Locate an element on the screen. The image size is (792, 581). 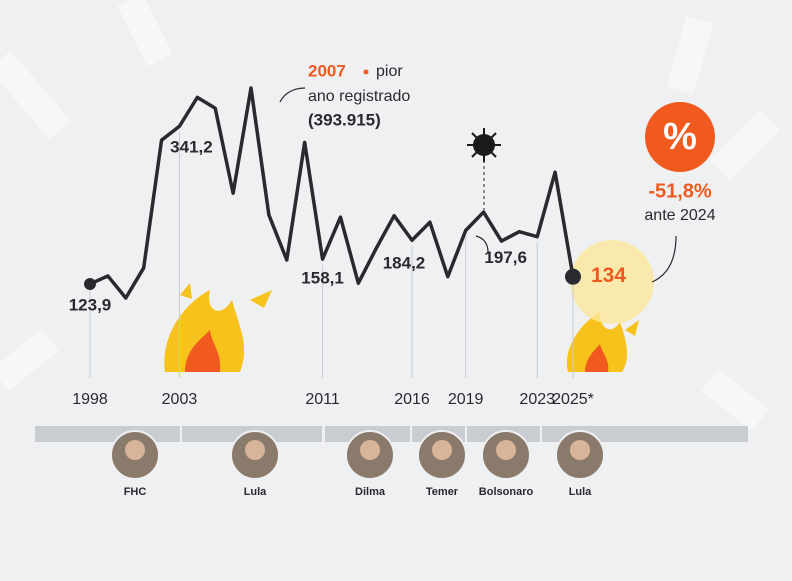
x-tick-label: 2025* is located at coordinates (573, 399).